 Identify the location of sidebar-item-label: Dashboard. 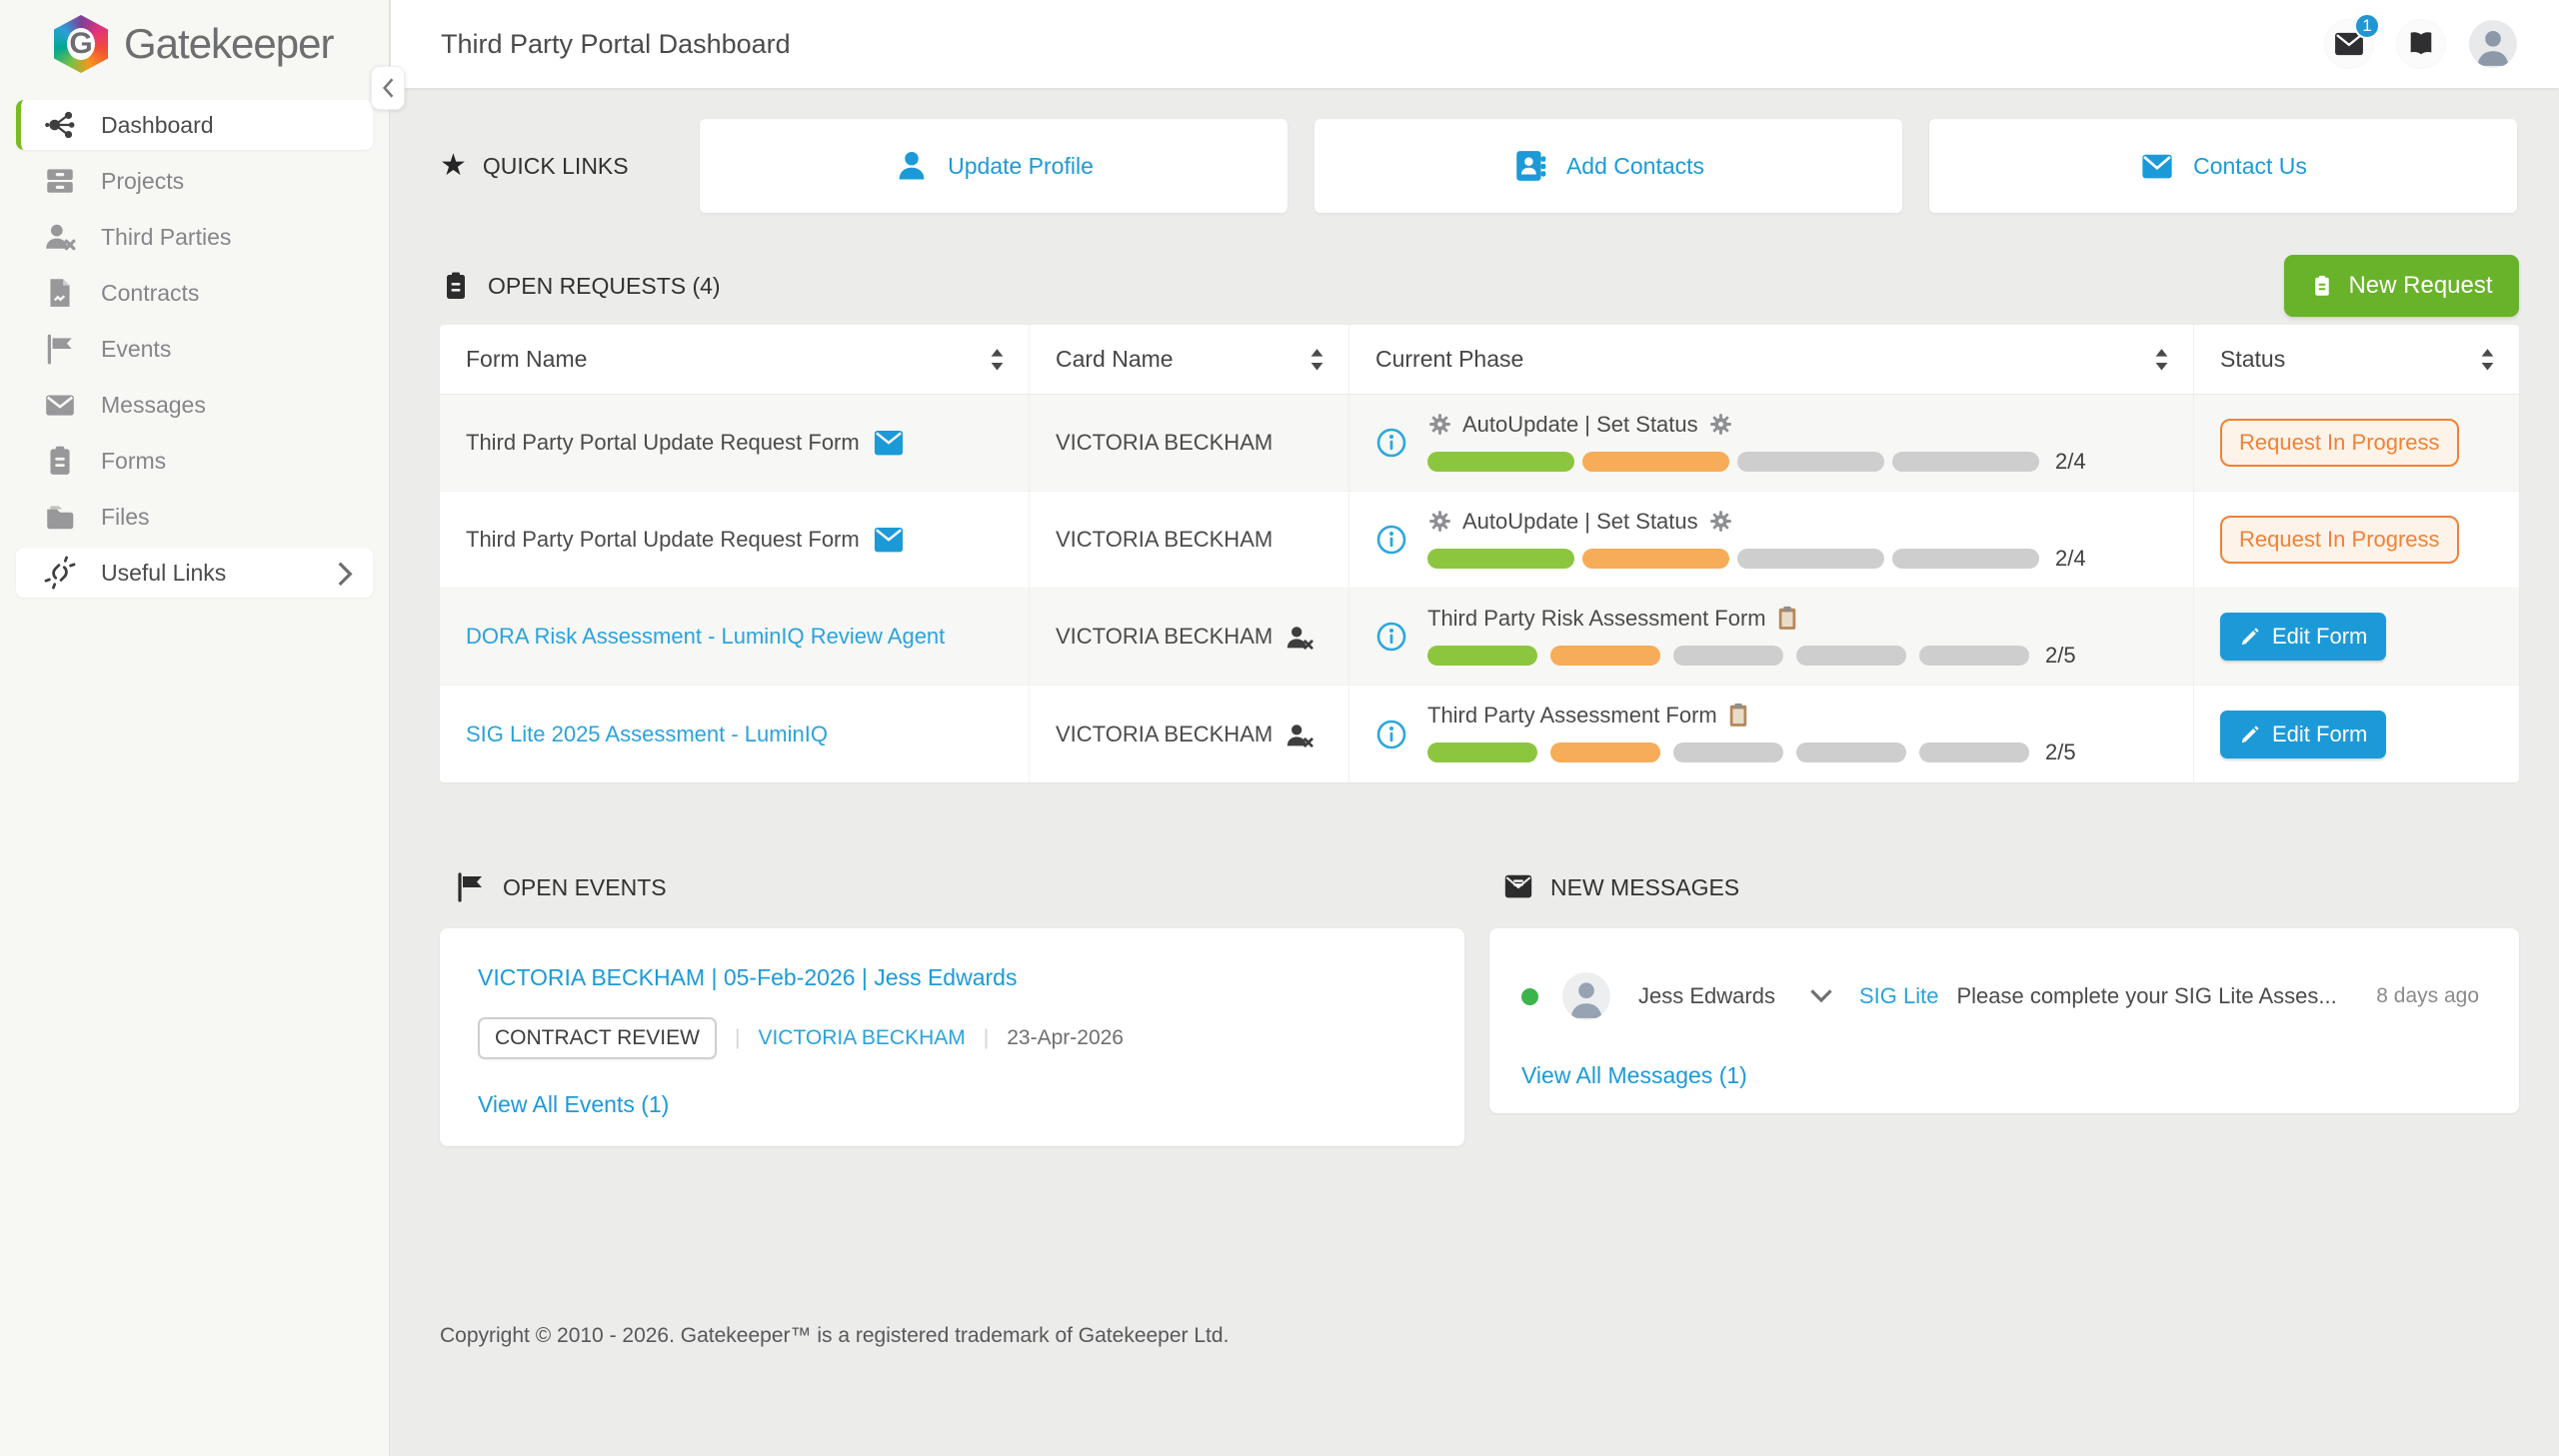
(157, 125).